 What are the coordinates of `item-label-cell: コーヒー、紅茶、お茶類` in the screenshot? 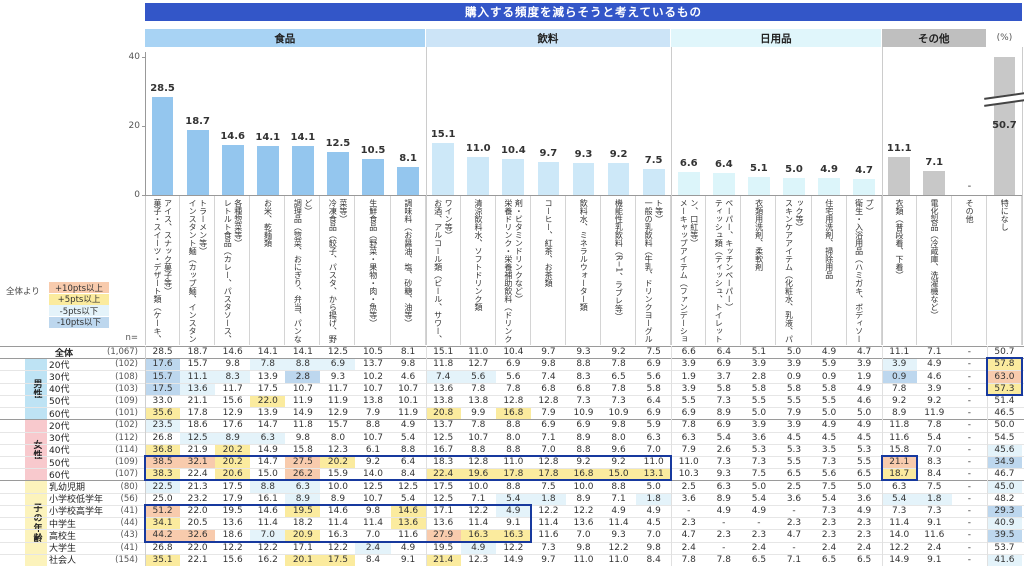 It's located at (548, 270).